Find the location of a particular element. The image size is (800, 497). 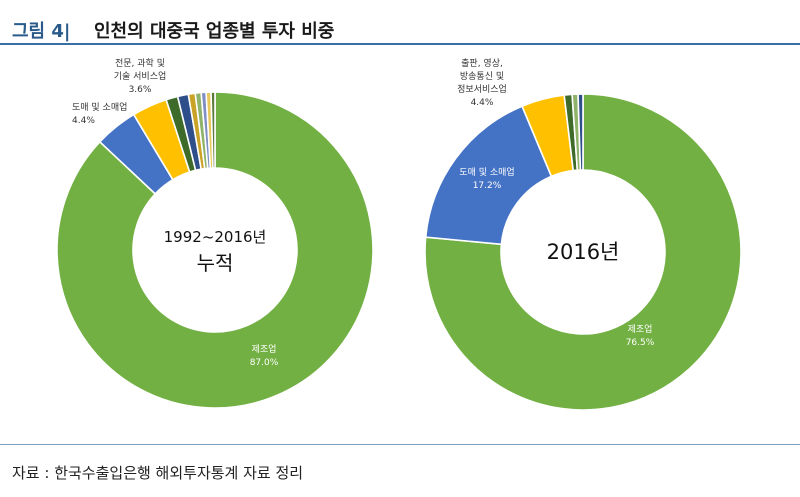

data-label: 제조업 87.0% is located at coordinates (264, 356).